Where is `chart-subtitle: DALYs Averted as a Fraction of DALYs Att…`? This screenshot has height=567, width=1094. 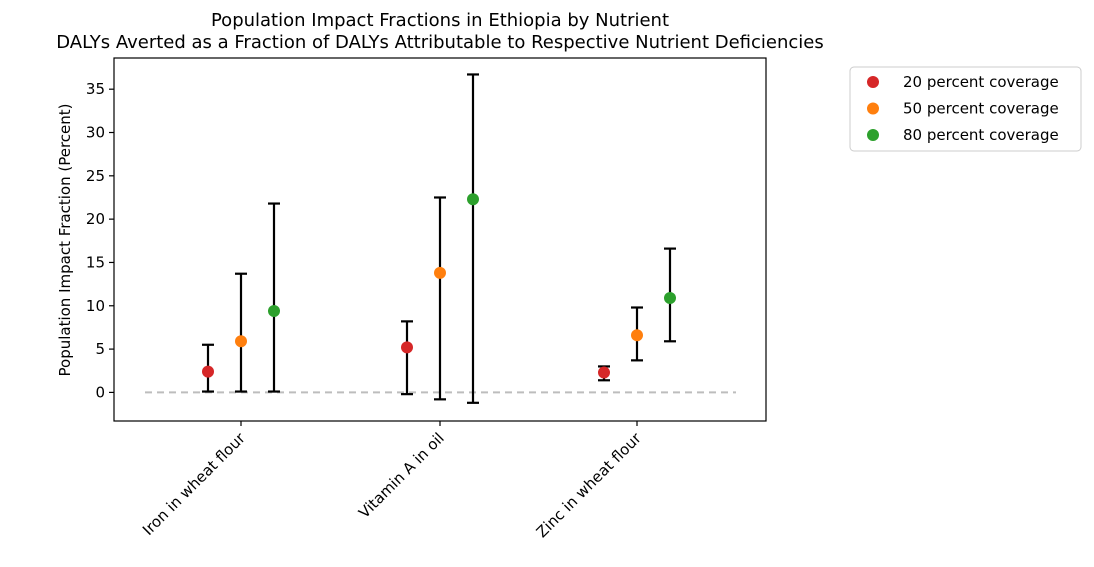 chart-subtitle: DALYs Averted as a Fraction of DALYs Att… is located at coordinates (439, 42).